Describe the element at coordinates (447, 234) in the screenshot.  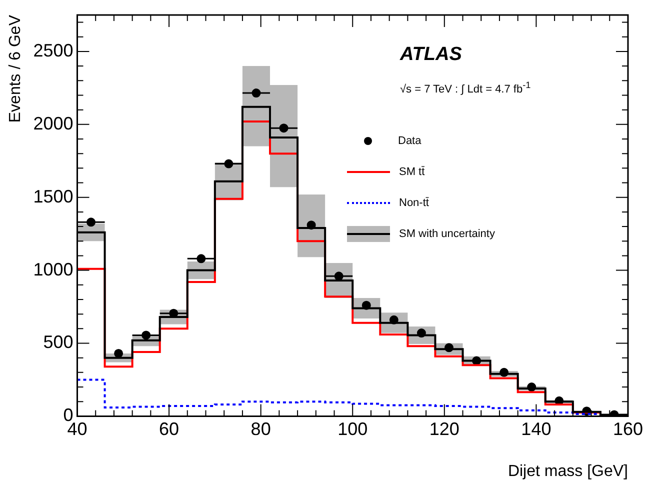
I see `legend-label: SM with uncertainty` at that location.